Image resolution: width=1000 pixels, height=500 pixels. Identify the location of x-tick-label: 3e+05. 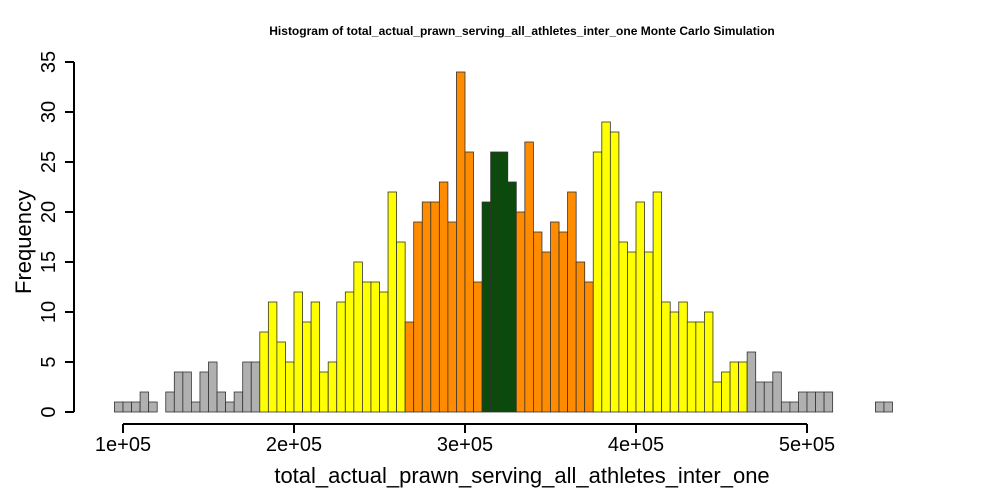
(465, 445).